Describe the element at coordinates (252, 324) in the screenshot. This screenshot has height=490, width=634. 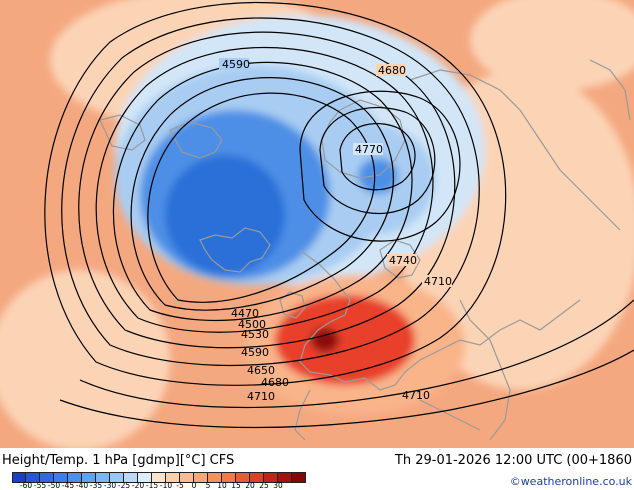
I see `contour-label-4500: 4500` at that location.